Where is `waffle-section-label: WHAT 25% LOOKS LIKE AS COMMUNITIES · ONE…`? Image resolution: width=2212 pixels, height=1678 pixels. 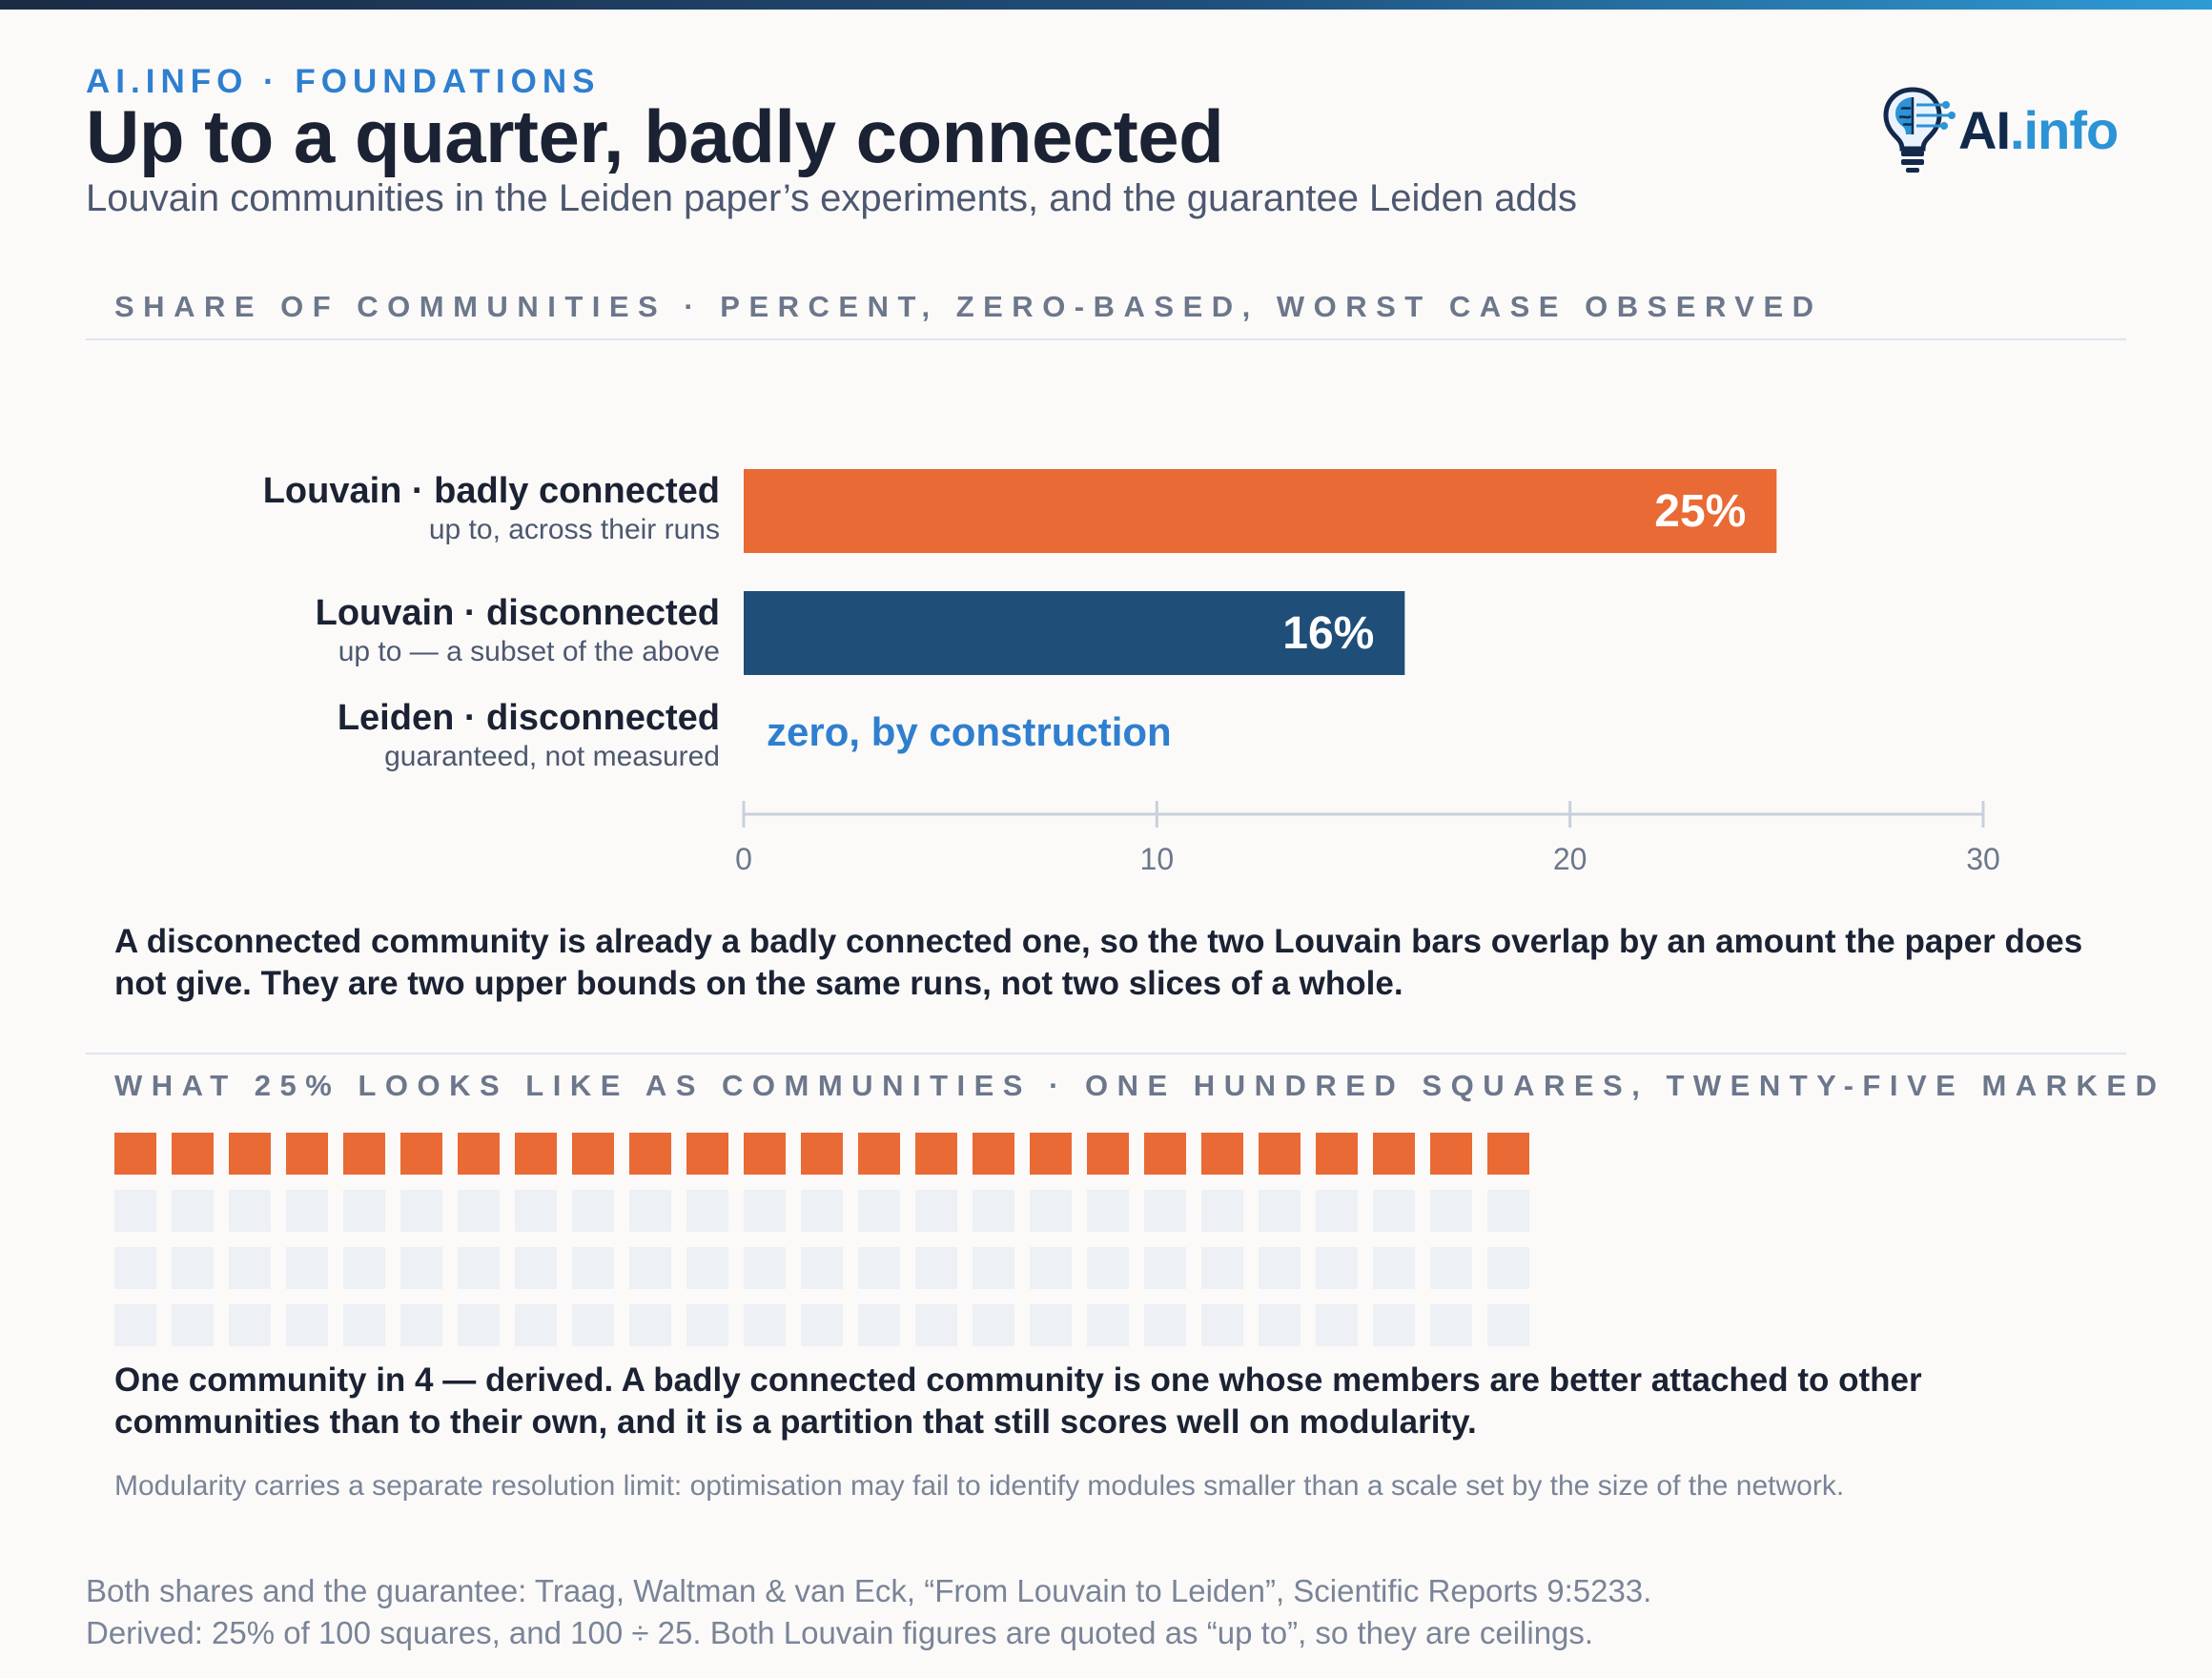 waffle-section-label: WHAT 25% LOOKS LIKE AS COMMUNITIES · ONE… is located at coordinates (1140, 1086).